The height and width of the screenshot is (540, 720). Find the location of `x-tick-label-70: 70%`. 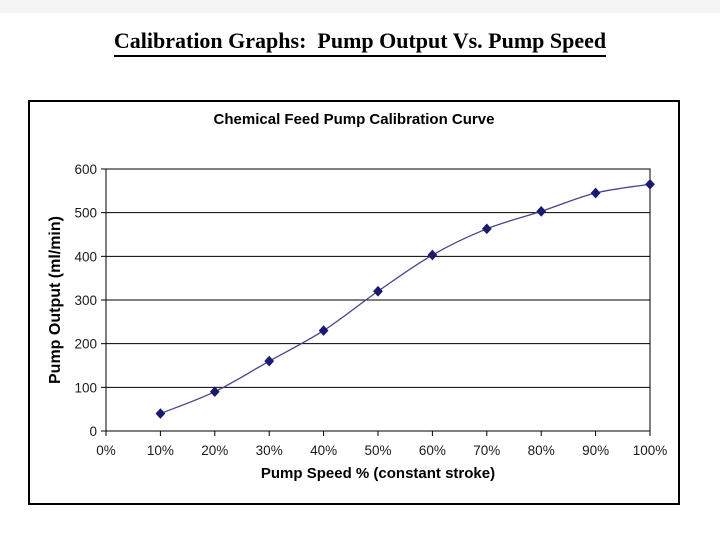

x-tick-label-70: 70% is located at coordinates (486, 450).